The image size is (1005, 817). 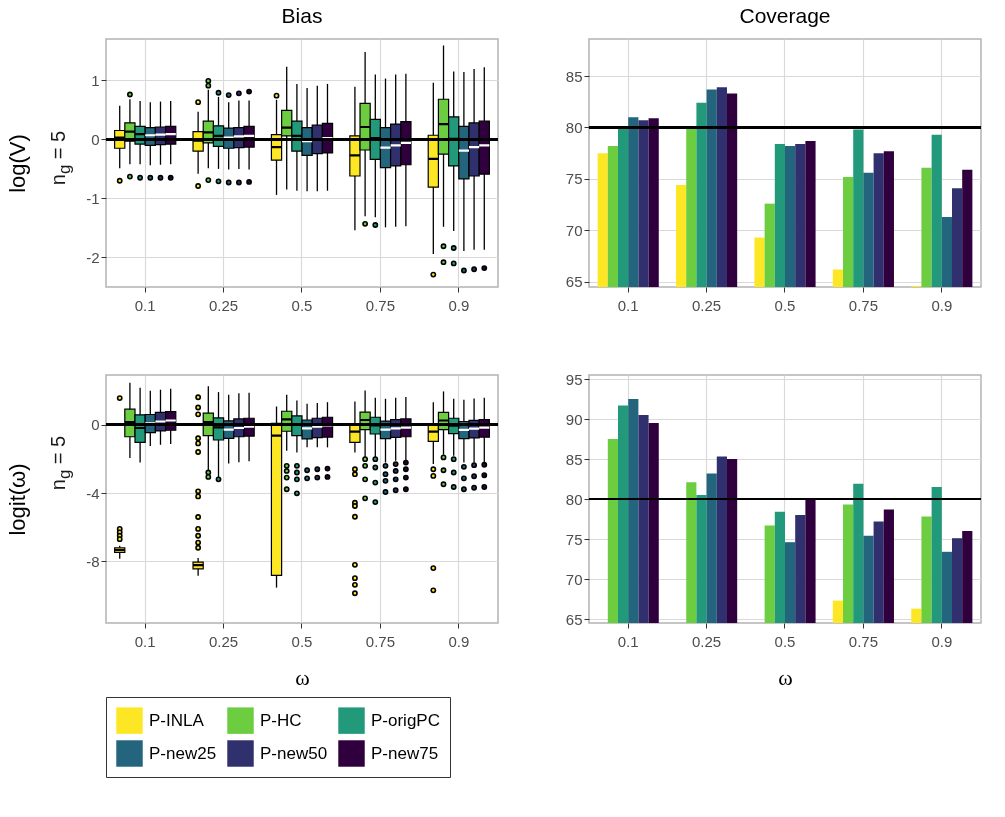 I want to click on chart-title: Coverage, so click(x=785, y=15).